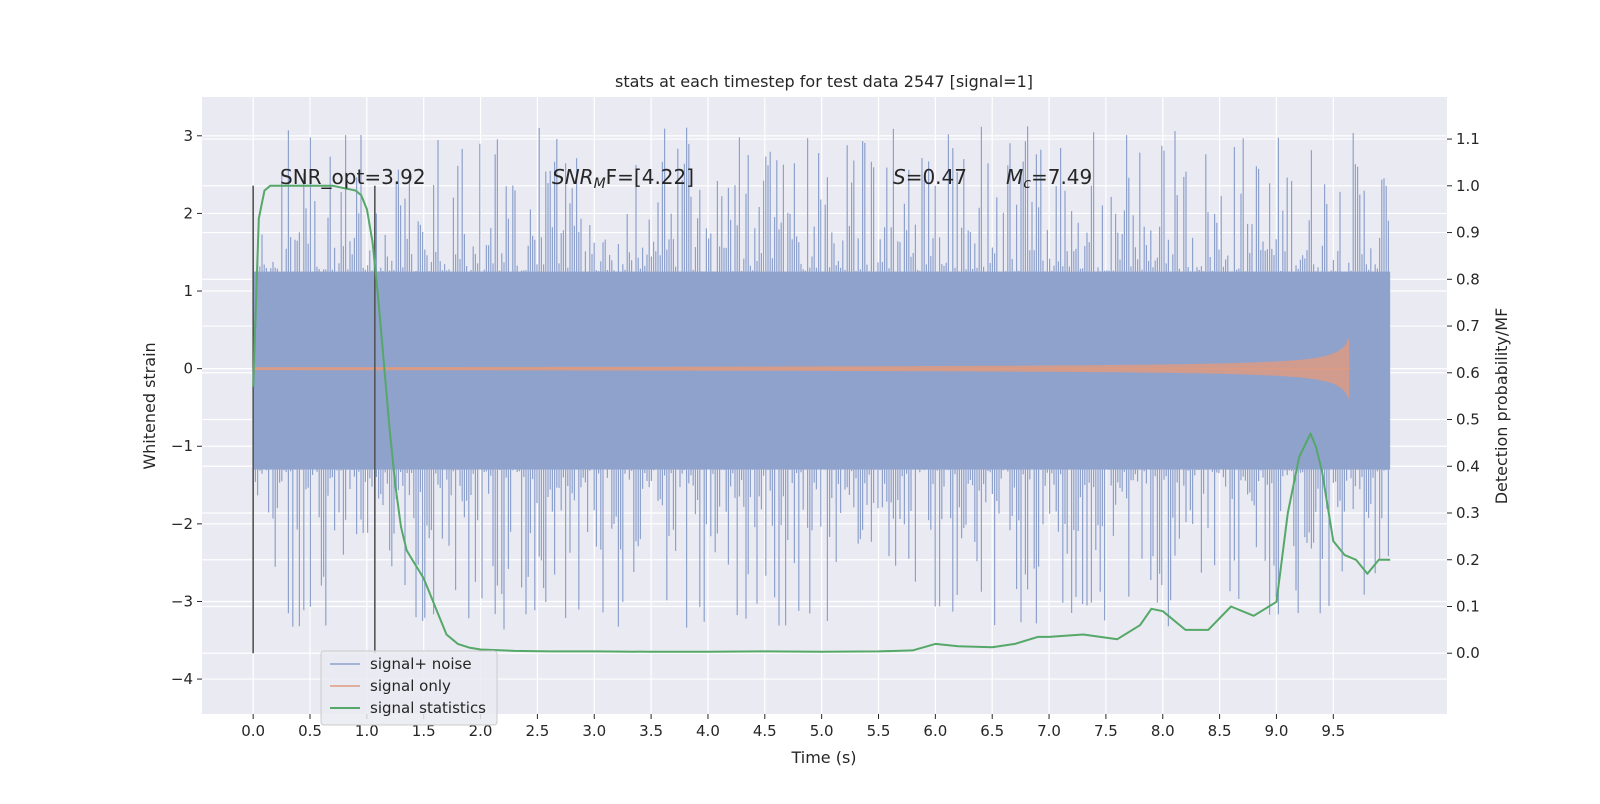 This screenshot has width=1600, height=804. Describe the element at coordinates (802, 368) in the screenshot. I see `signal-only-series` at that location.